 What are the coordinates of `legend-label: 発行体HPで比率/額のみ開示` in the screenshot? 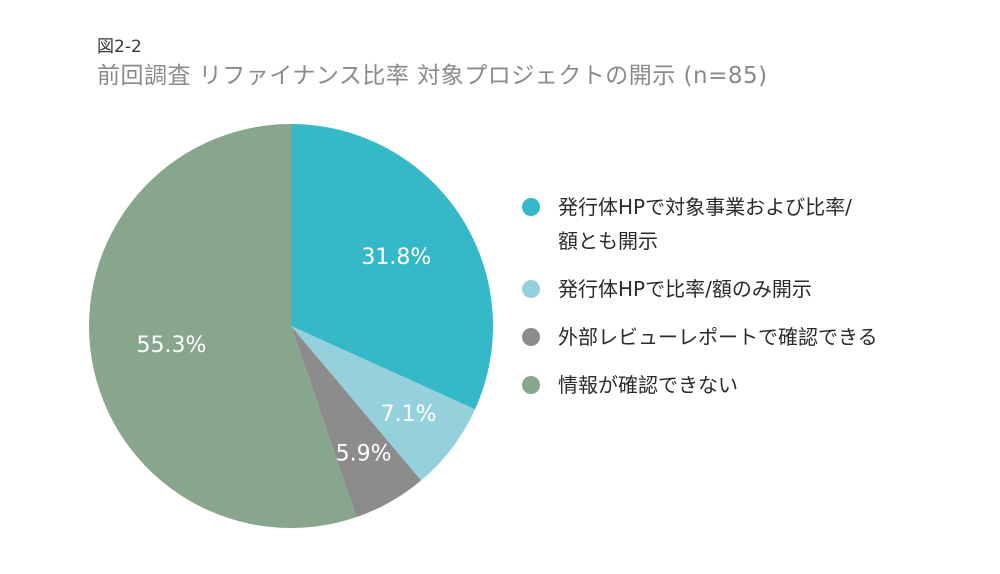 It's located at (685, 289).